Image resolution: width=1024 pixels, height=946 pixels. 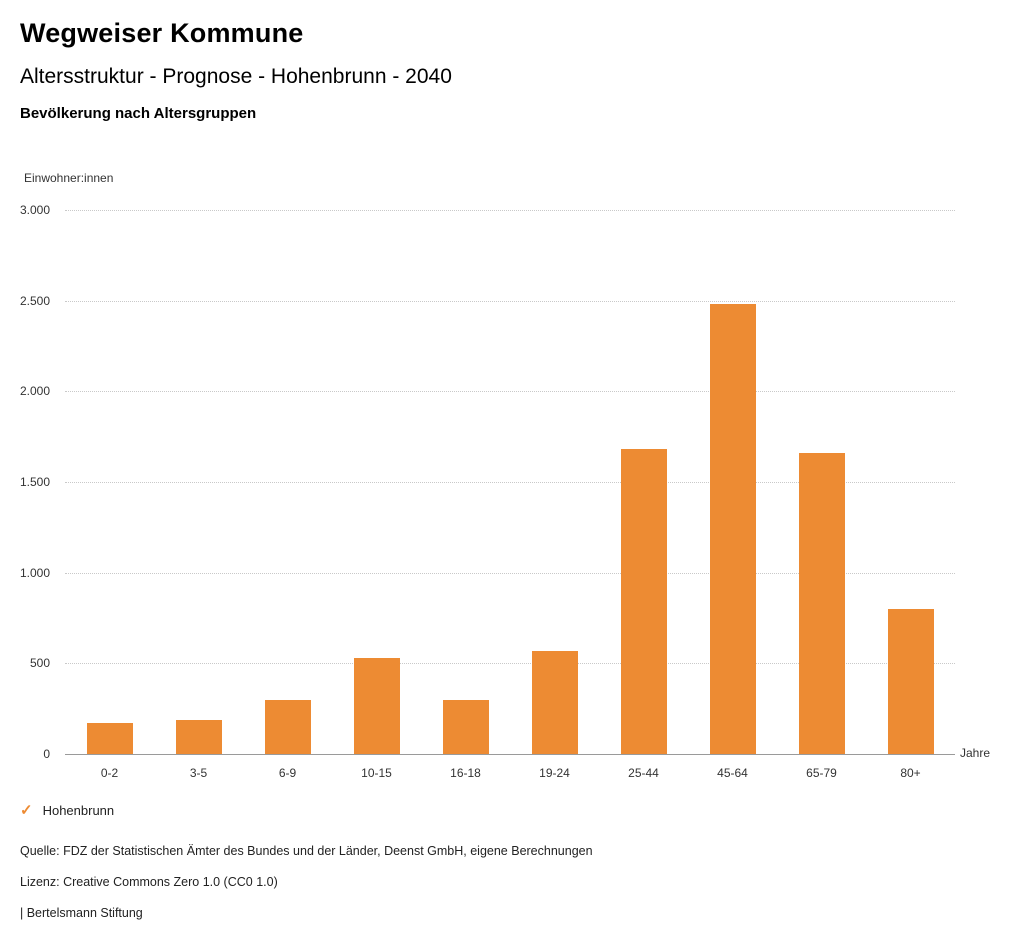 I want to click on y-tick-label-1.500: 1.500, so click(x=34, y=482).